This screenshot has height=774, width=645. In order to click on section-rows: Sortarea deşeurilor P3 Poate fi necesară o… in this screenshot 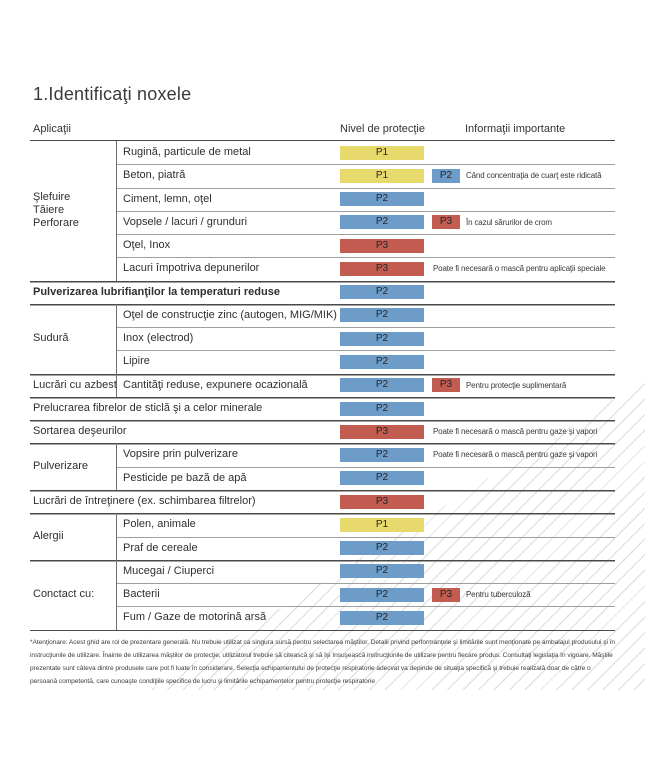, I will do `click(322, 431)`.